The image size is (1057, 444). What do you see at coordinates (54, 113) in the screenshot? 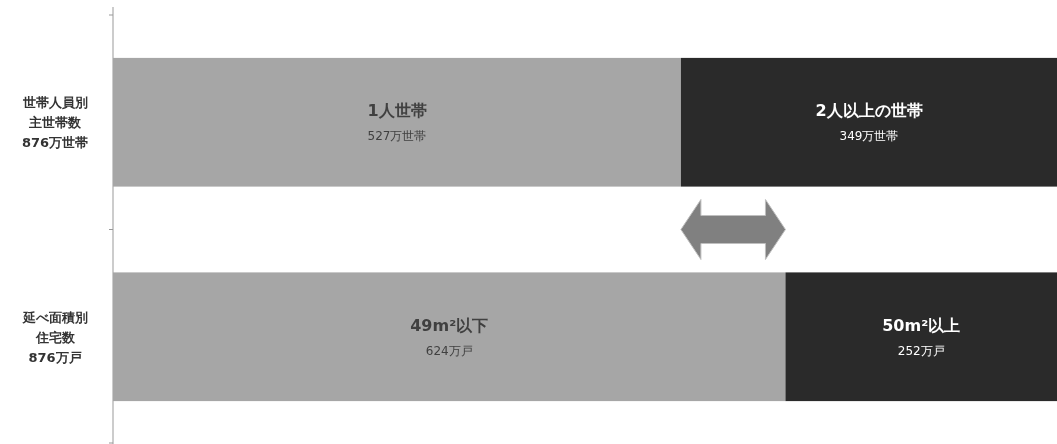
I see `y-tick-label: 世帯人員別主世帯数` at bounding box center [54, 113].